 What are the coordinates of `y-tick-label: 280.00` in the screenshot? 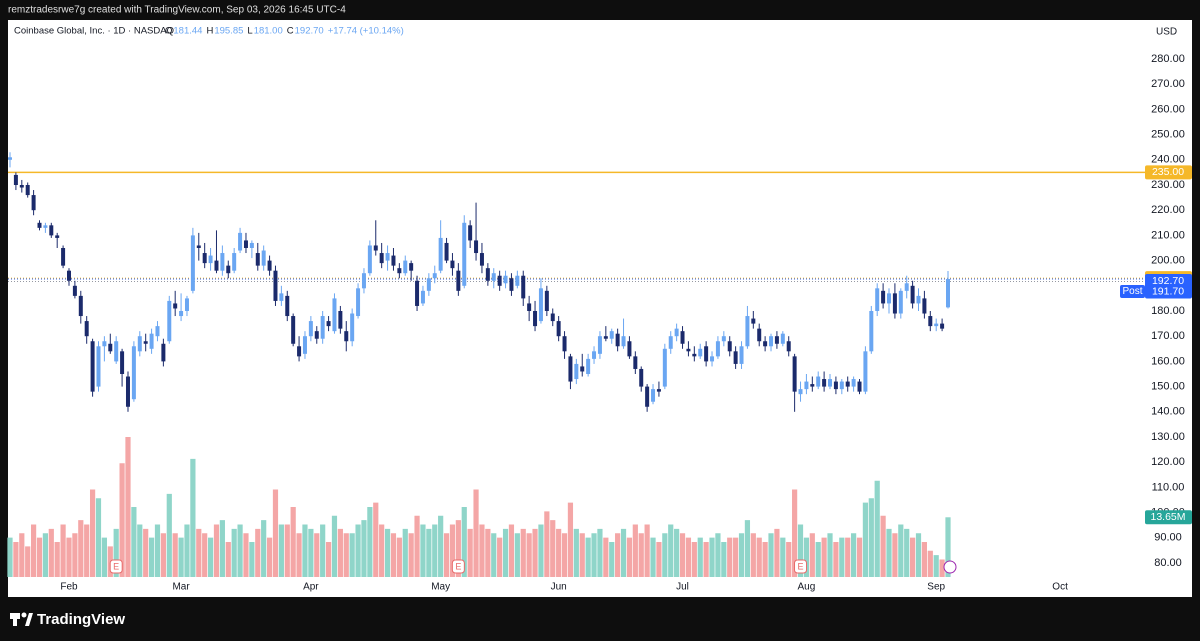 It's located at (1168, 59).